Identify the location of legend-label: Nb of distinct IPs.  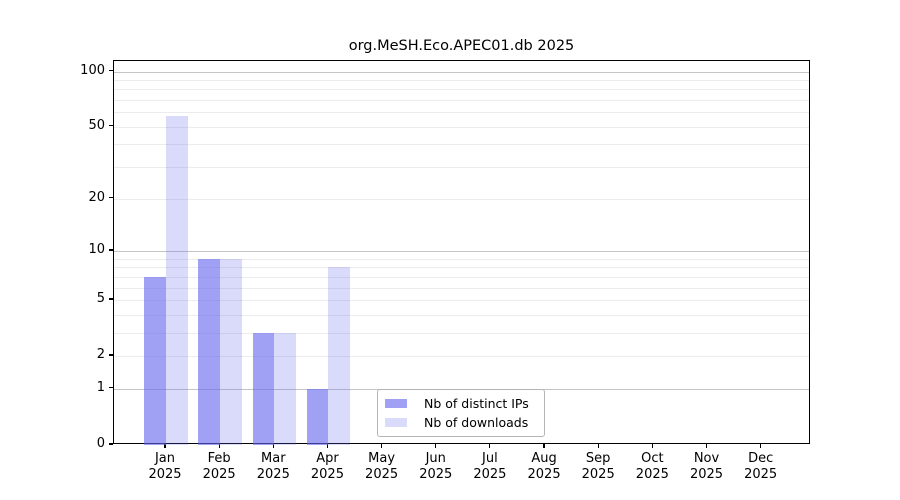
(476, 403).